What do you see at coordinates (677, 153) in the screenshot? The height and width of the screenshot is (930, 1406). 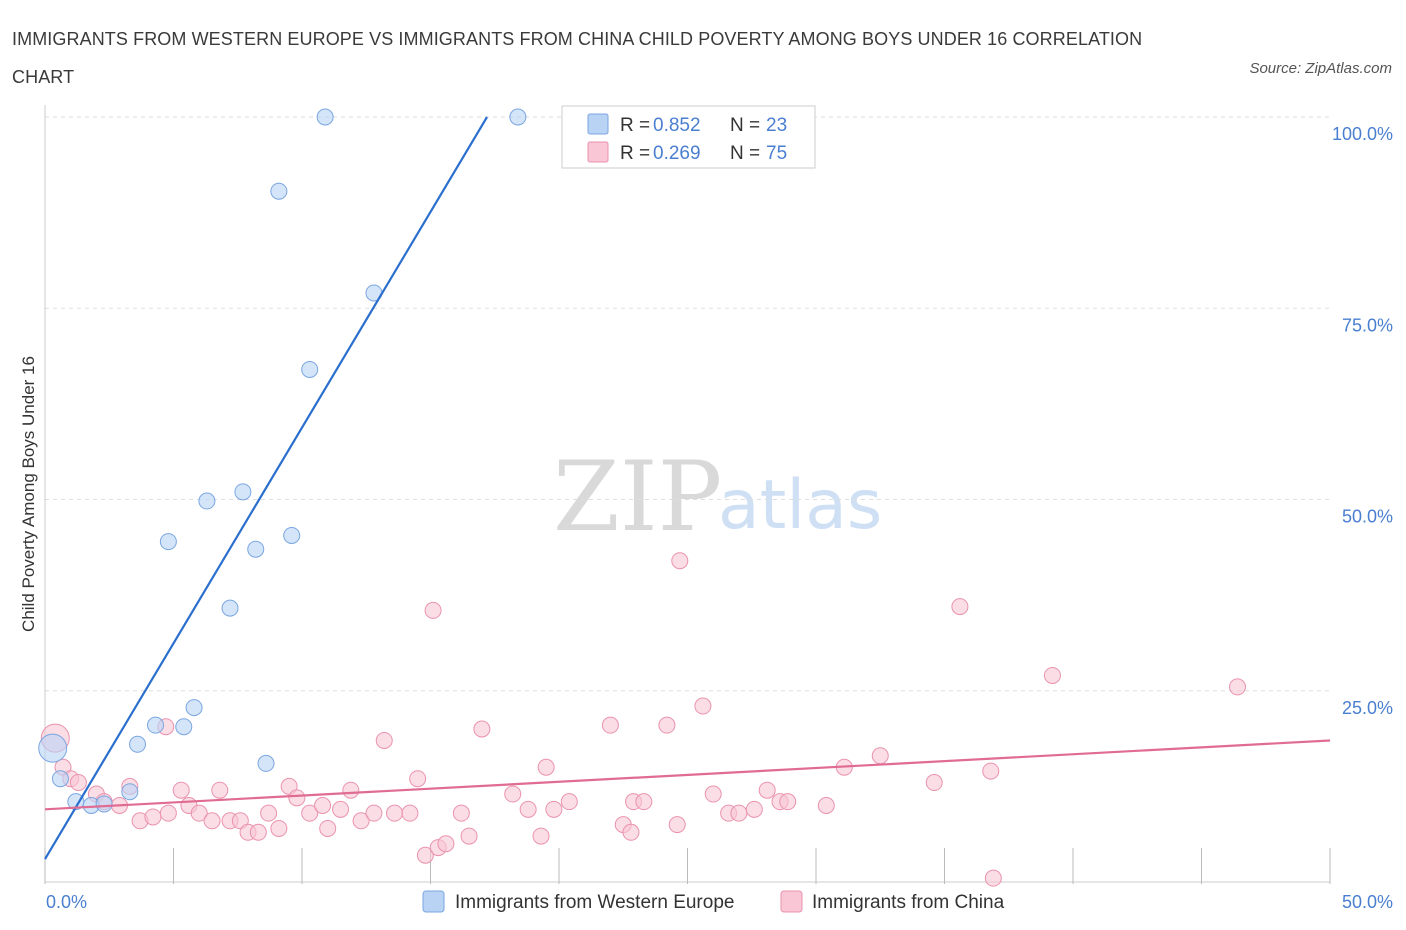 I see `legend-r-value-1: 0.269` at bounding box center [677, 153].